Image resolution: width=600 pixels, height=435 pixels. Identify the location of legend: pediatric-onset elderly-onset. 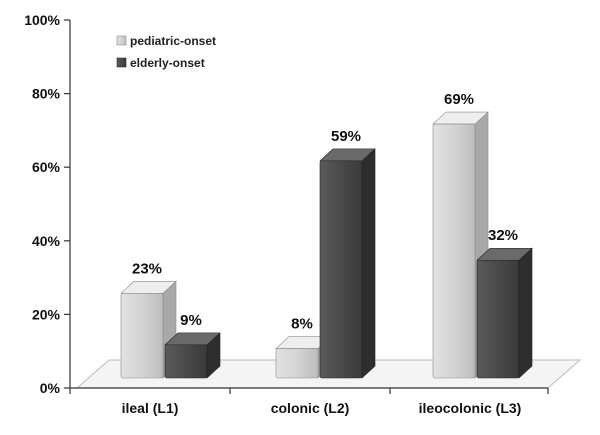
(166, 52).